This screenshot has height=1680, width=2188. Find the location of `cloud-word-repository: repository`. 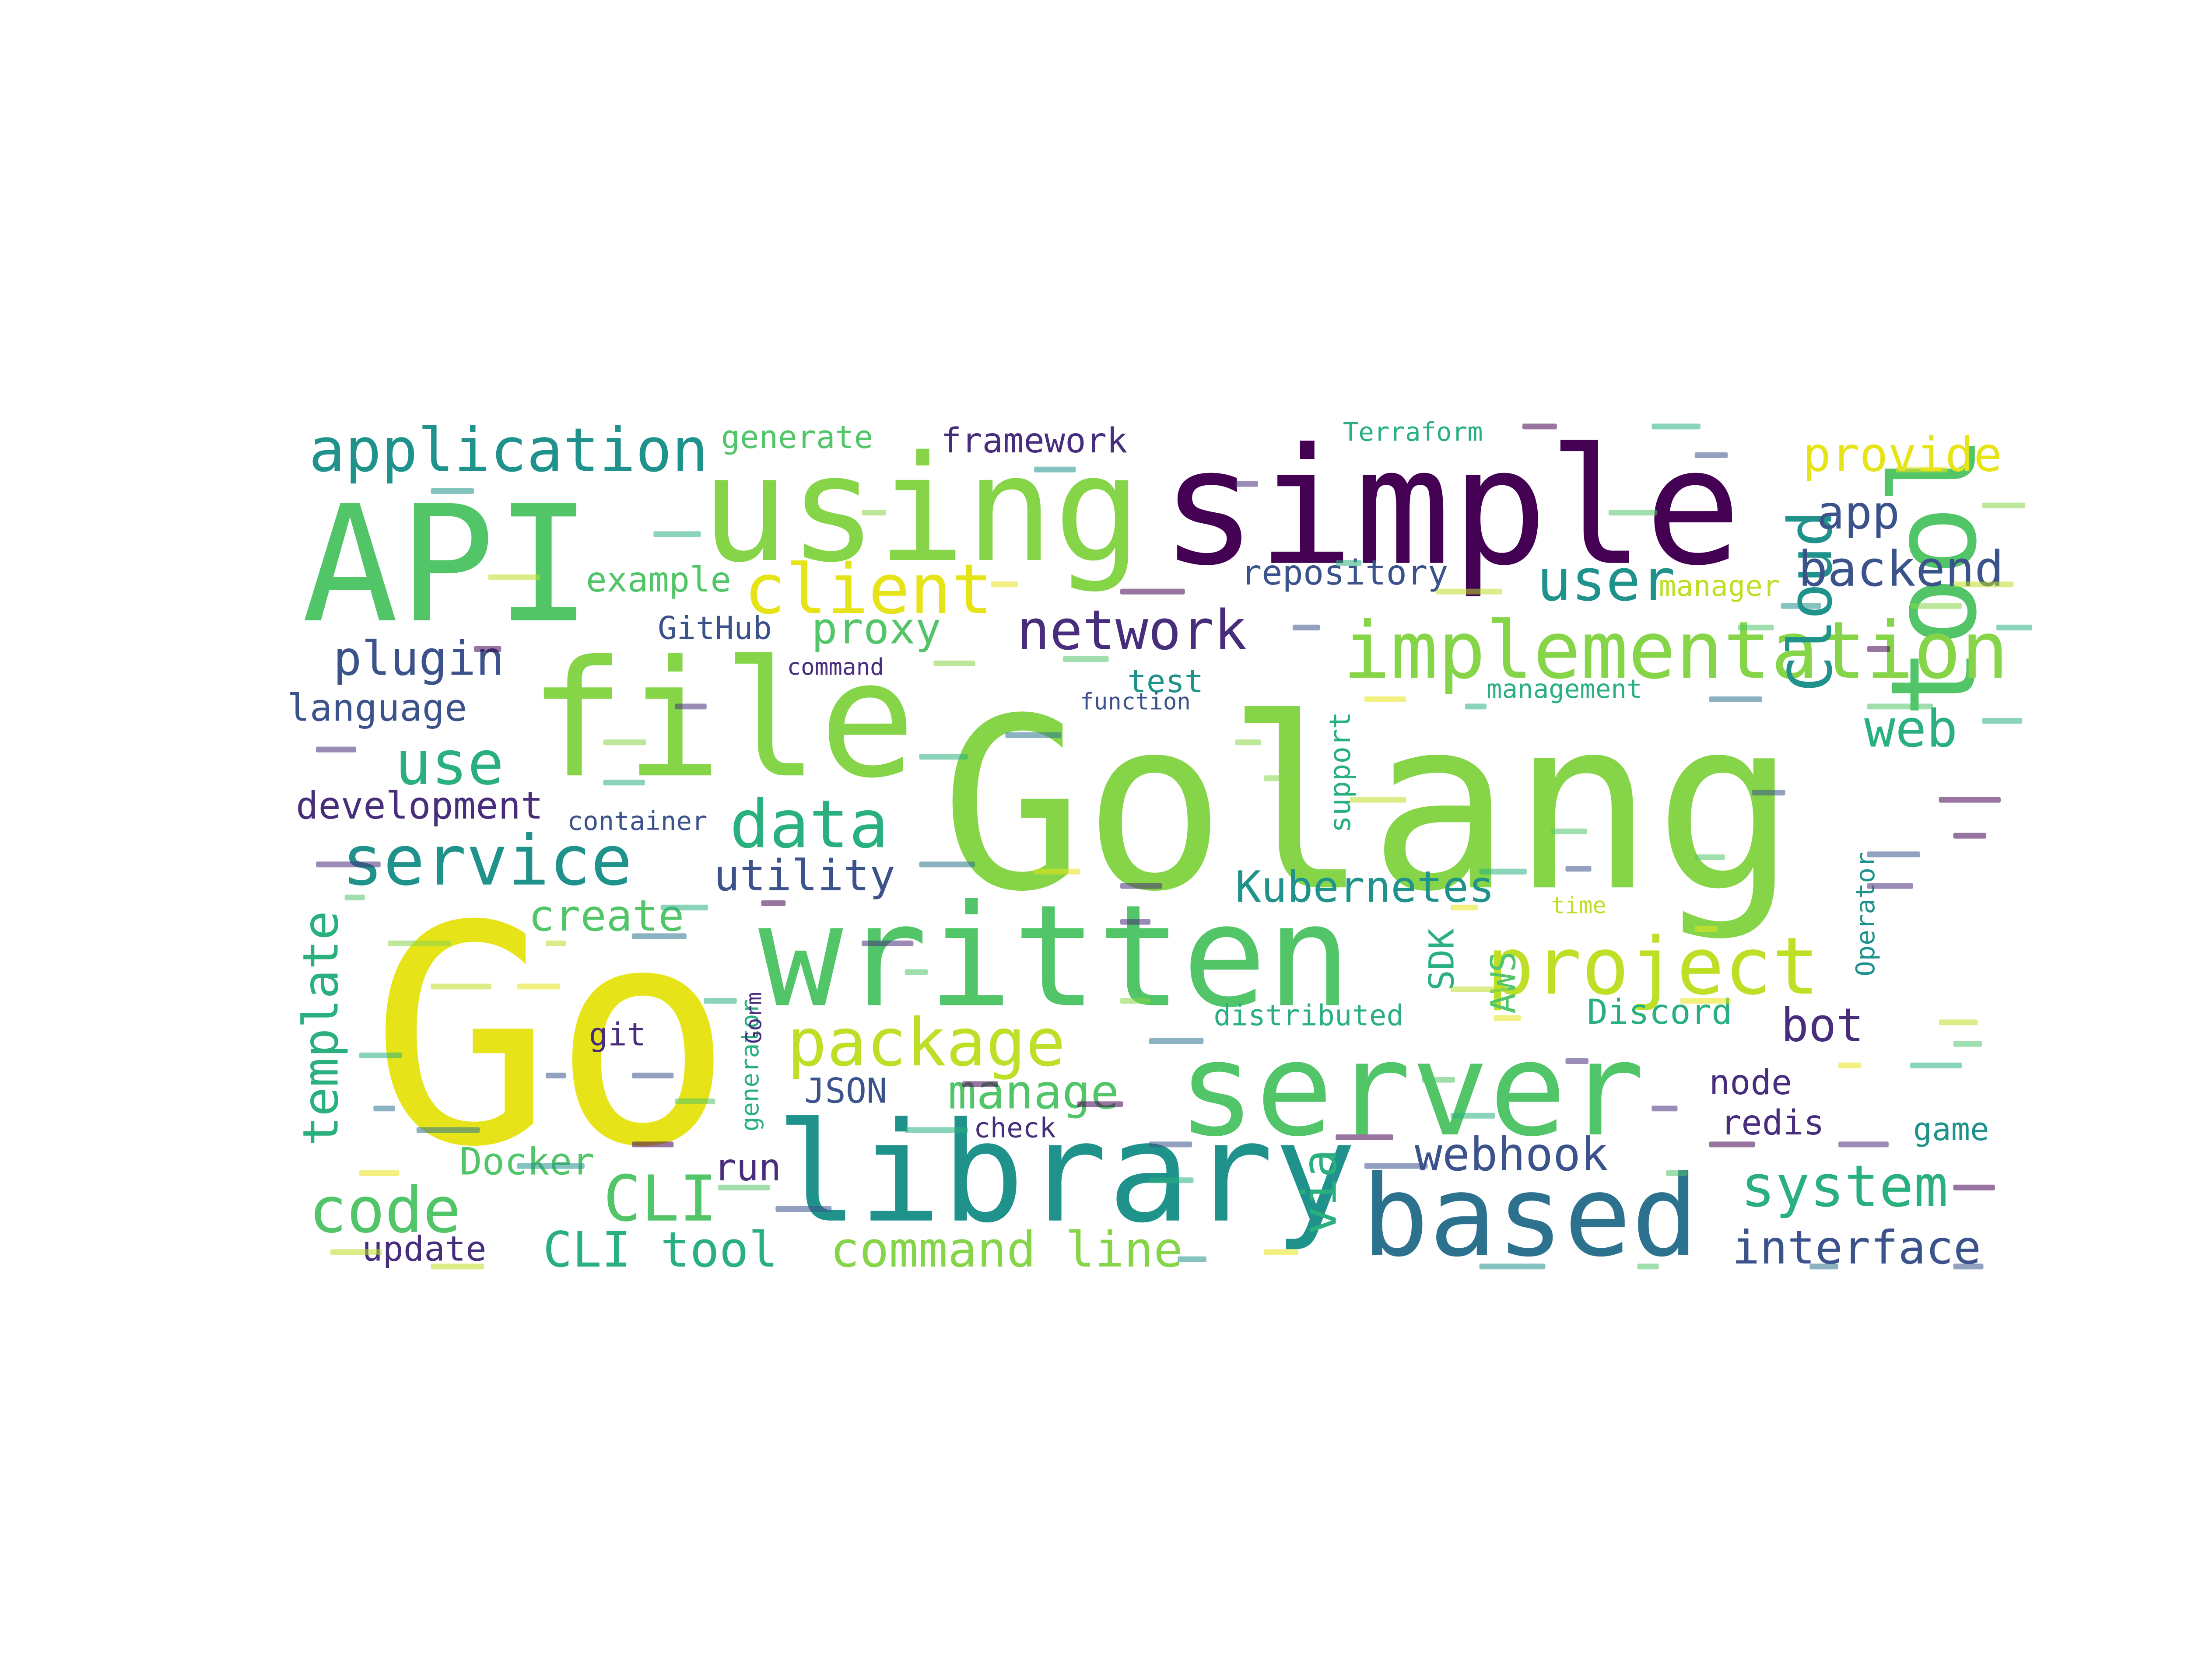

cloud-word-repository: repository is located at coordinates (1345, 573).